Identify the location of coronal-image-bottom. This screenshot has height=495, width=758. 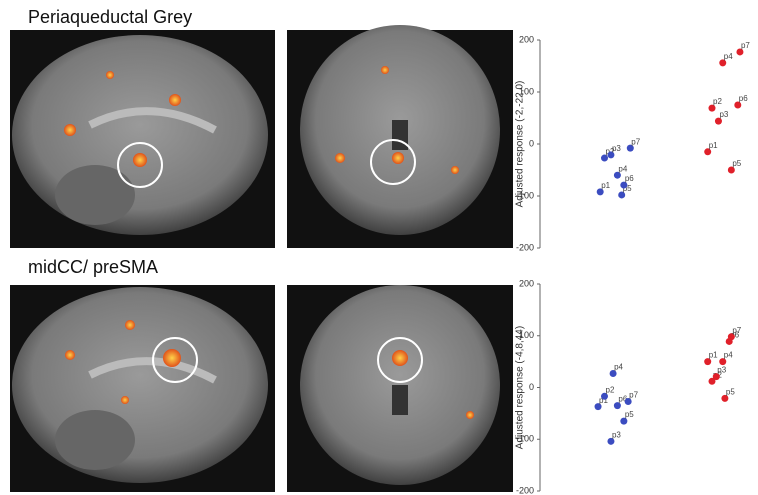
(400, 388).